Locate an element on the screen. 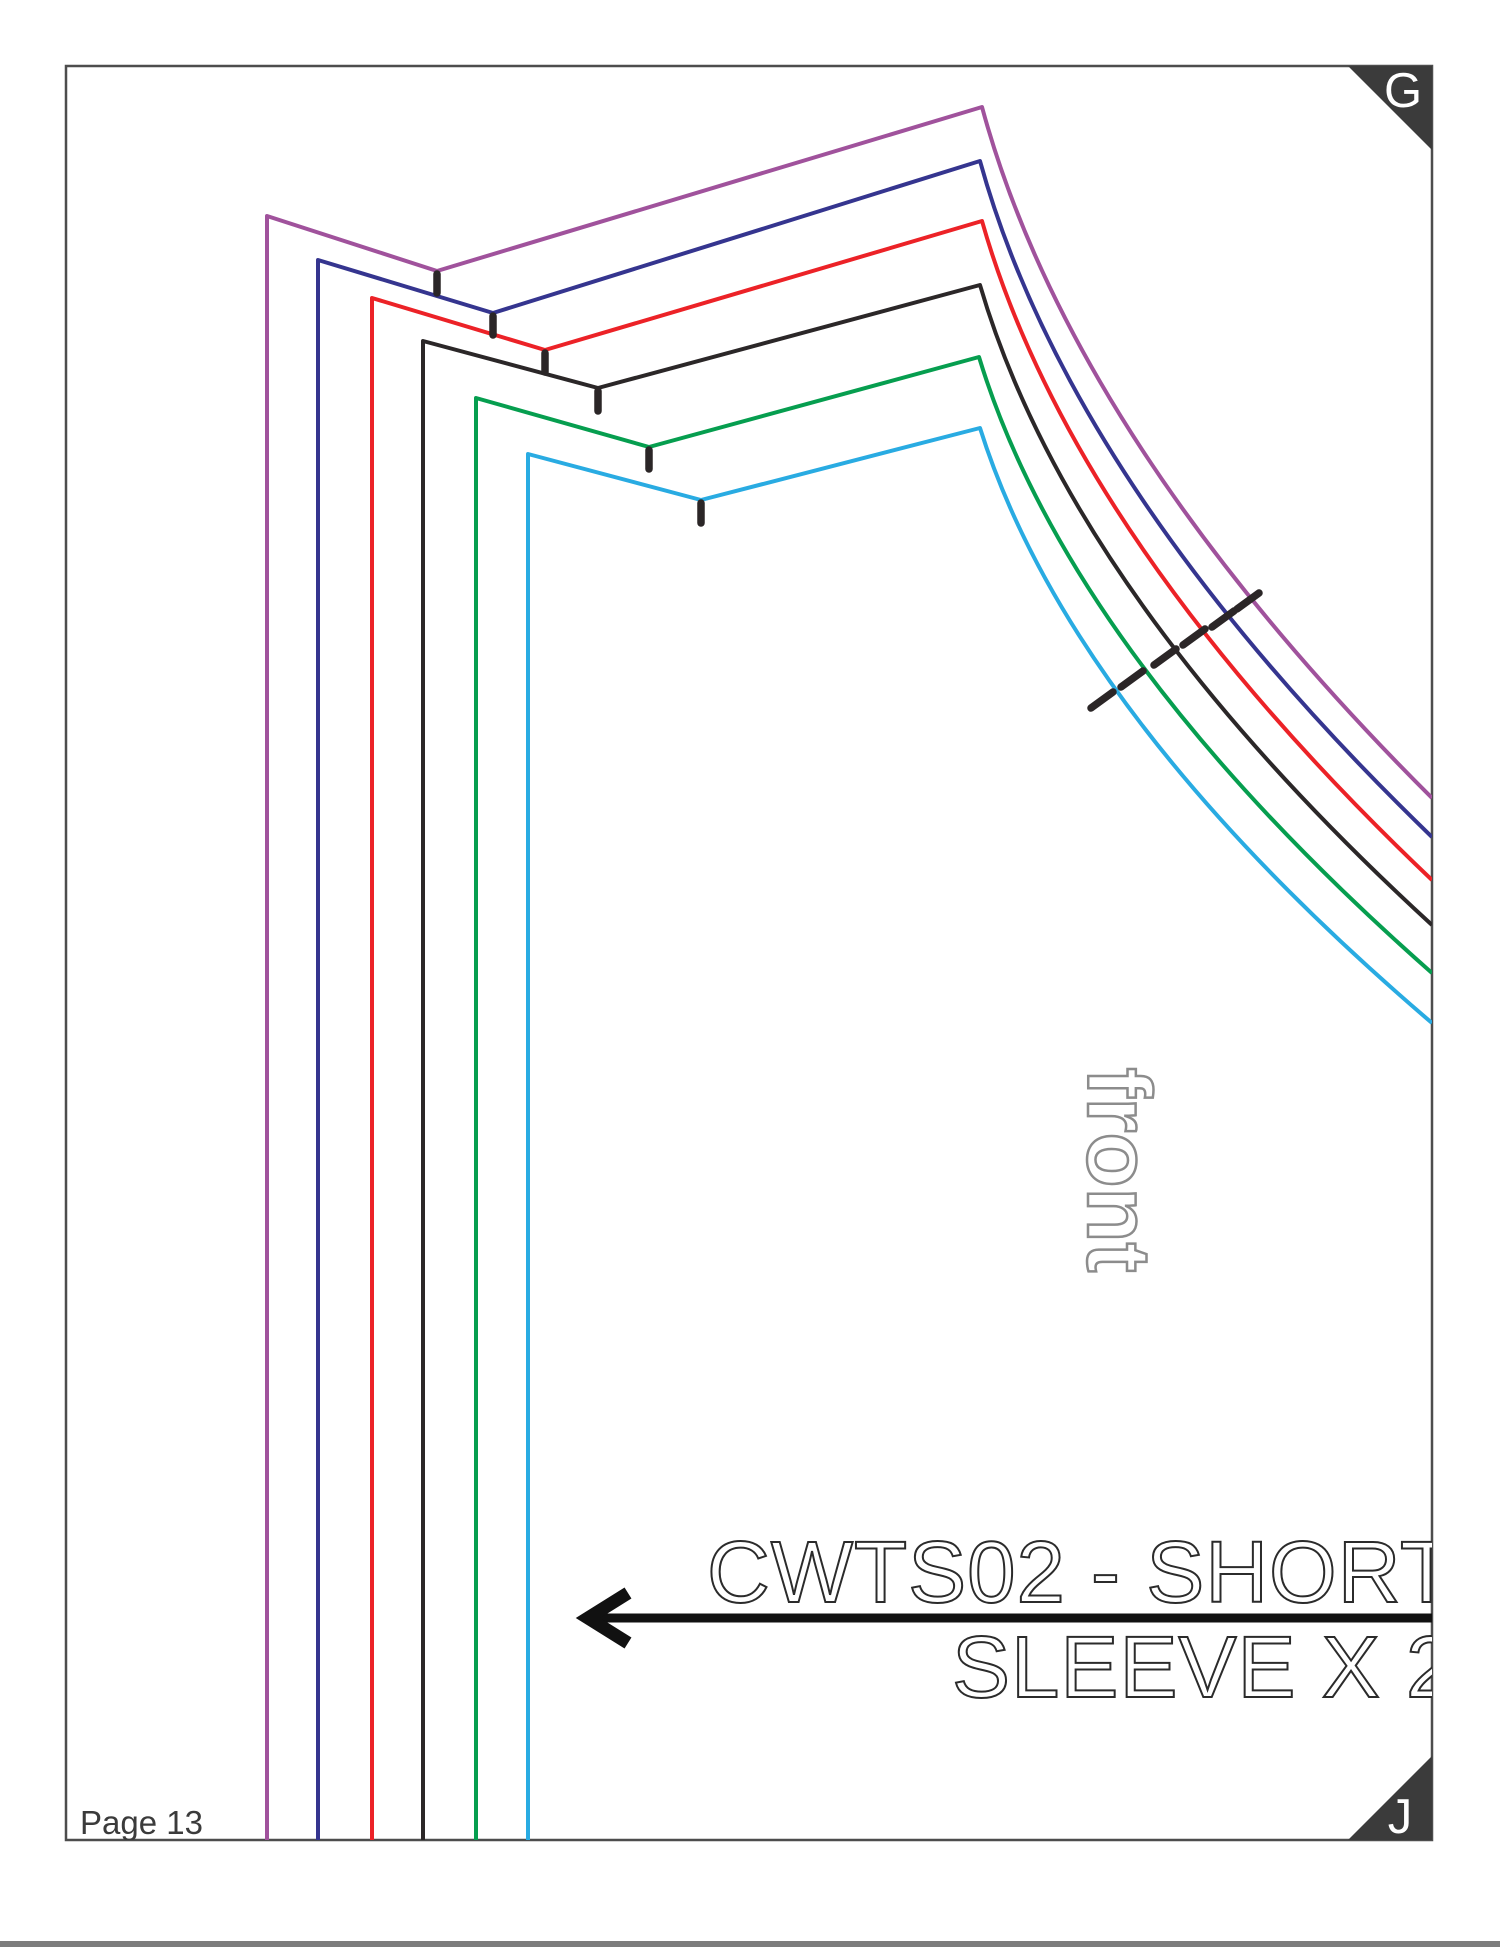  curve-notch-cyan is located at coordinates (1102, 700).